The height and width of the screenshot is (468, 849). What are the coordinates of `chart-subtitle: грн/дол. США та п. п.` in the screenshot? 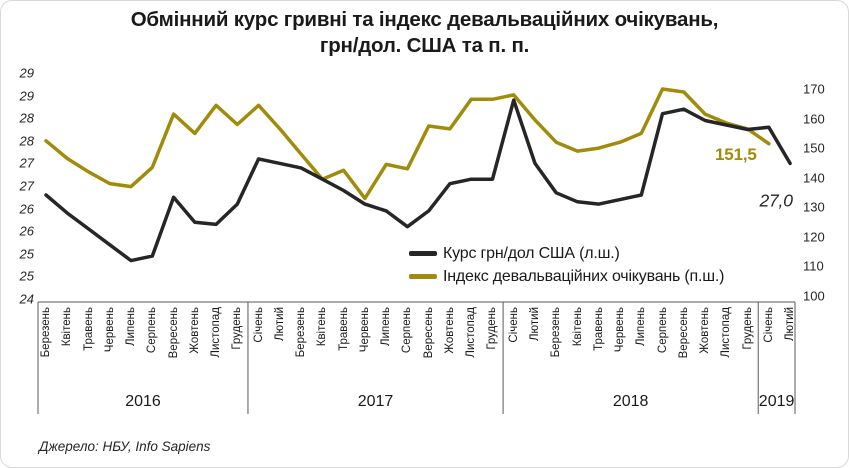 It's located at (424, 45).